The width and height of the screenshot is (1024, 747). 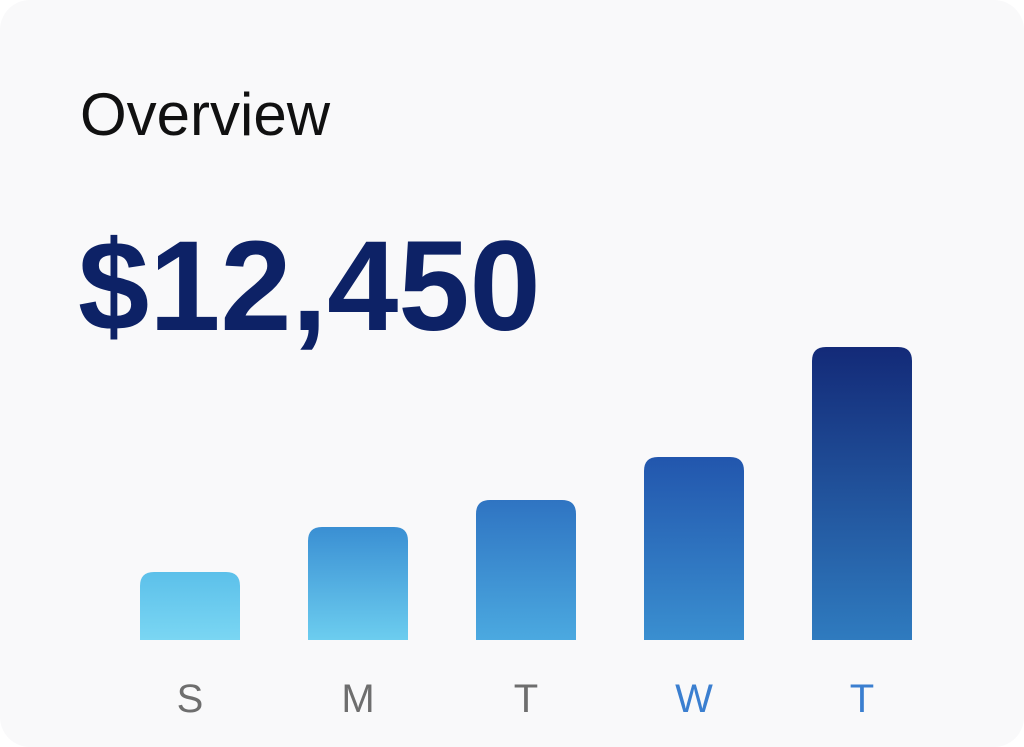 I want to click on x-tick-label: M, so click(x=357, y=699).